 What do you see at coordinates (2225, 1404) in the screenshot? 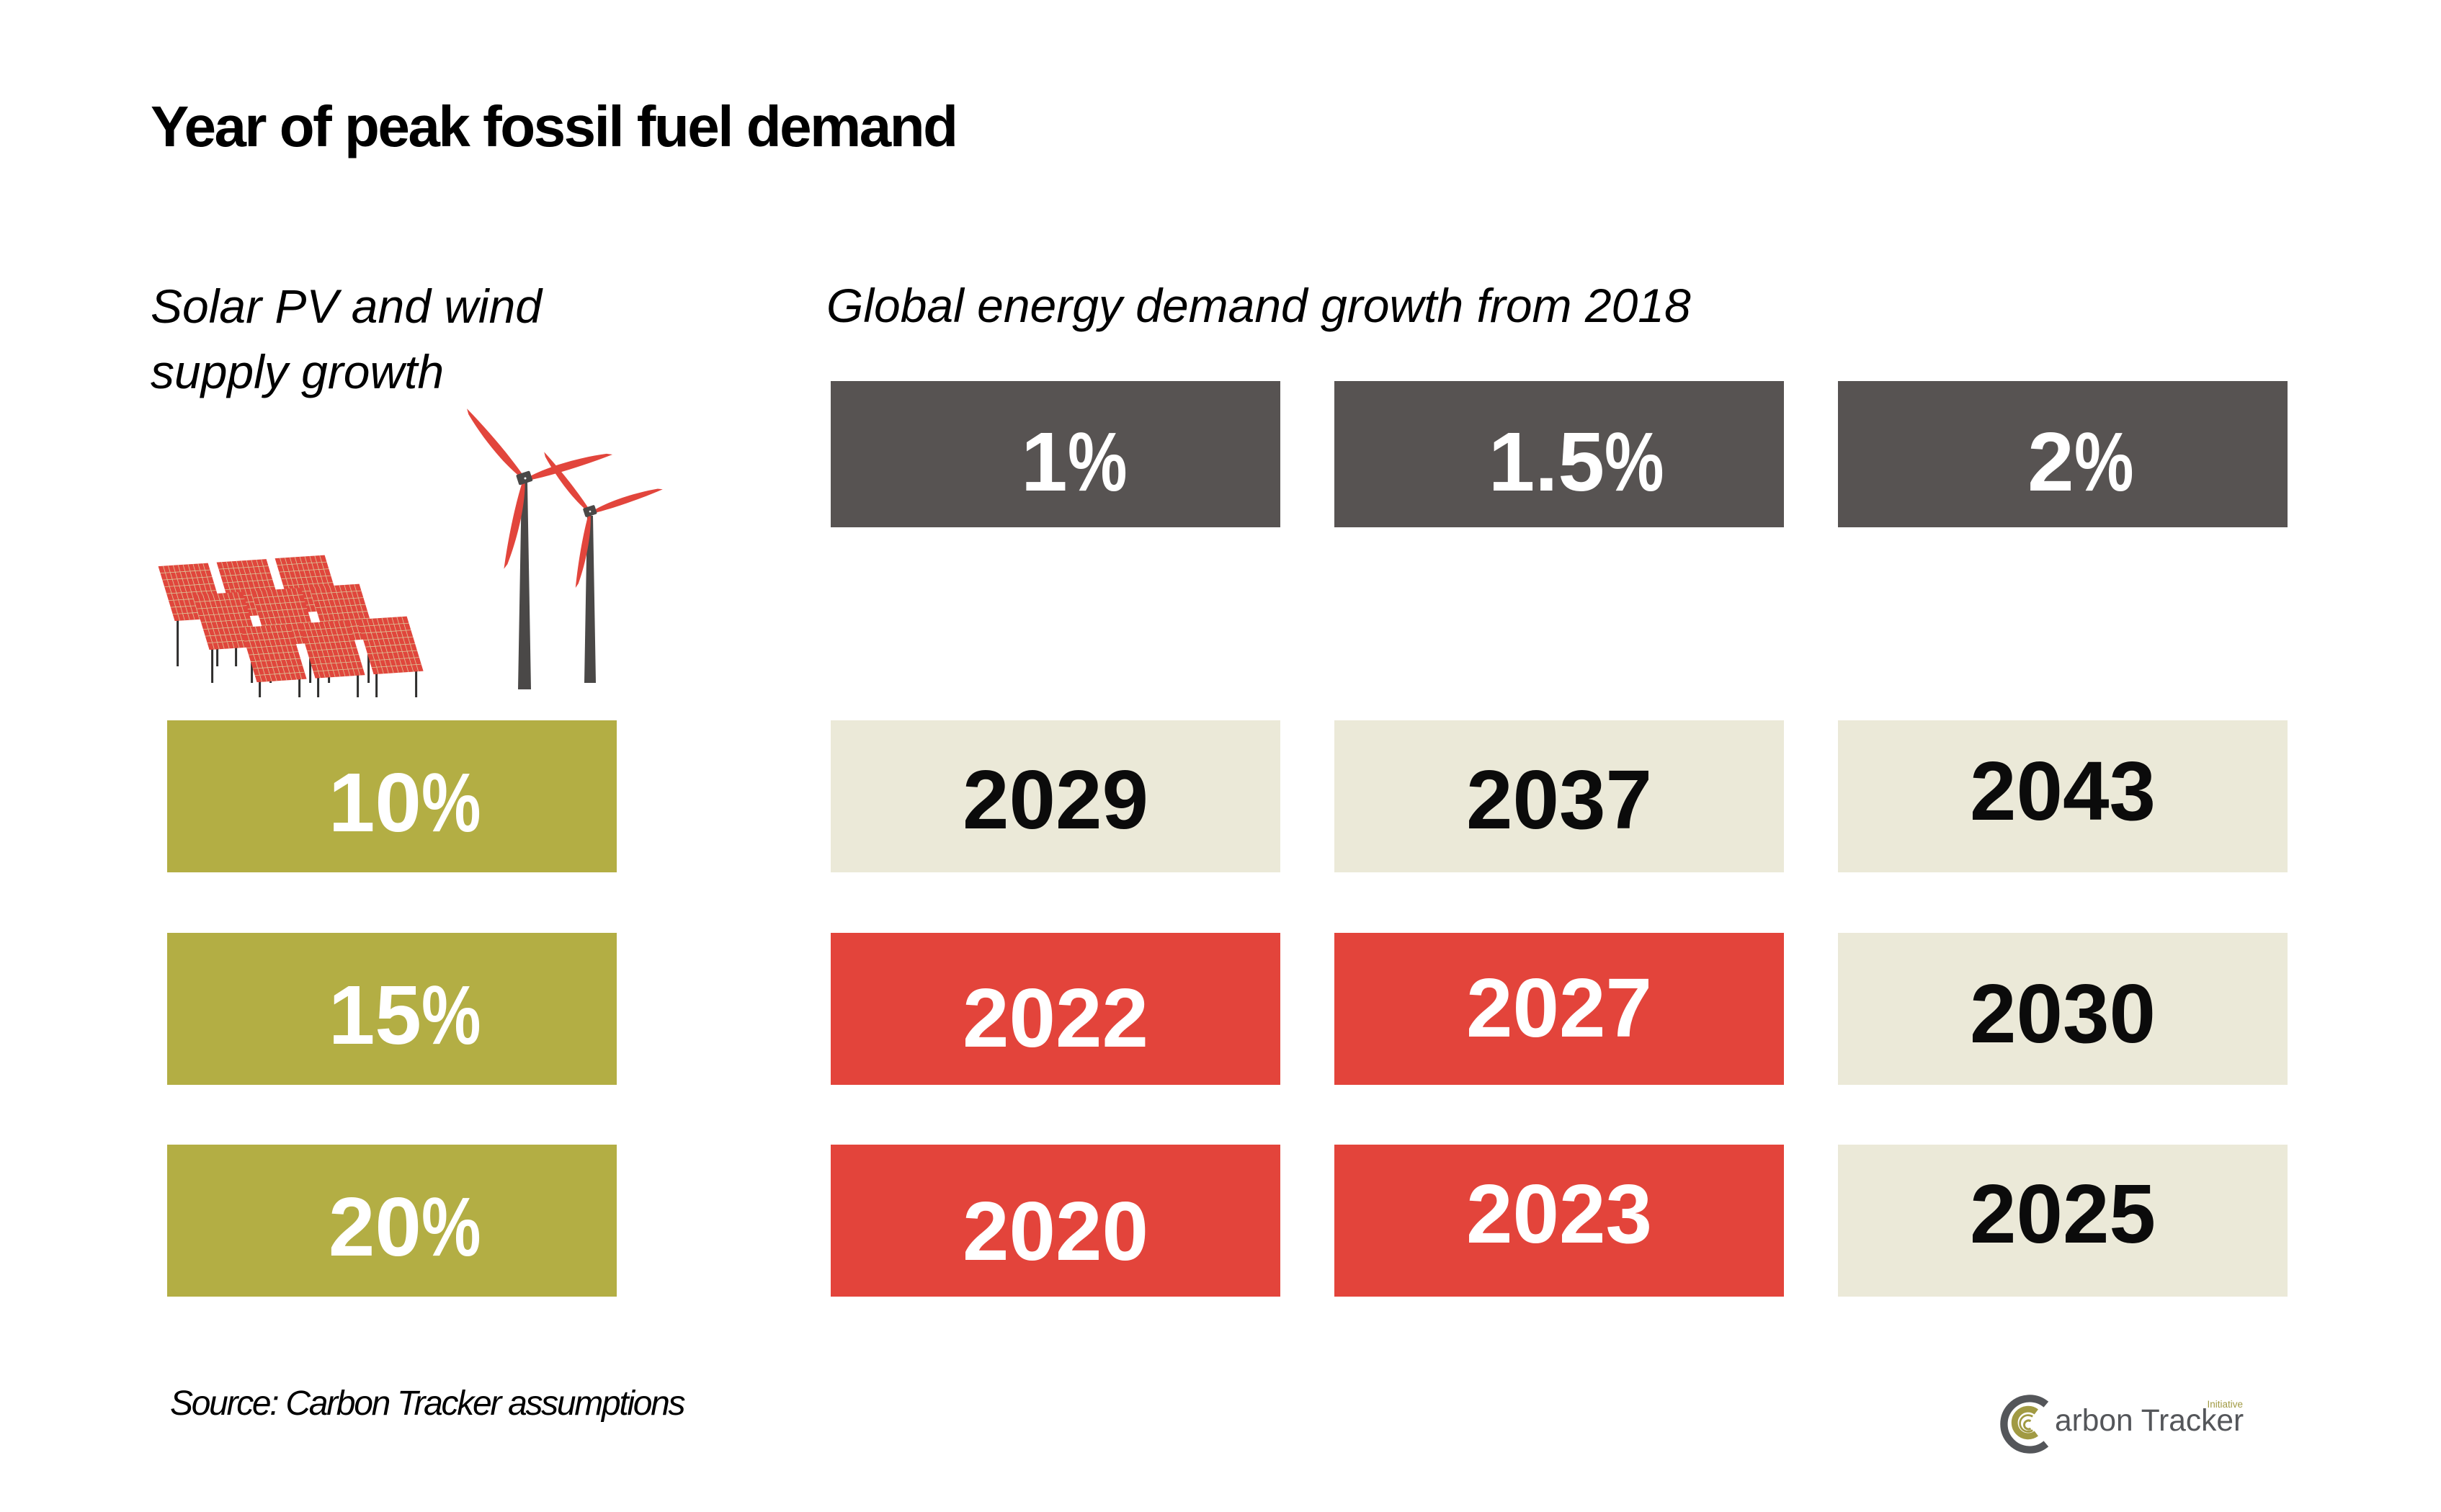
I see `svg-text: Initiative` at bounding box center [2225, 1404].